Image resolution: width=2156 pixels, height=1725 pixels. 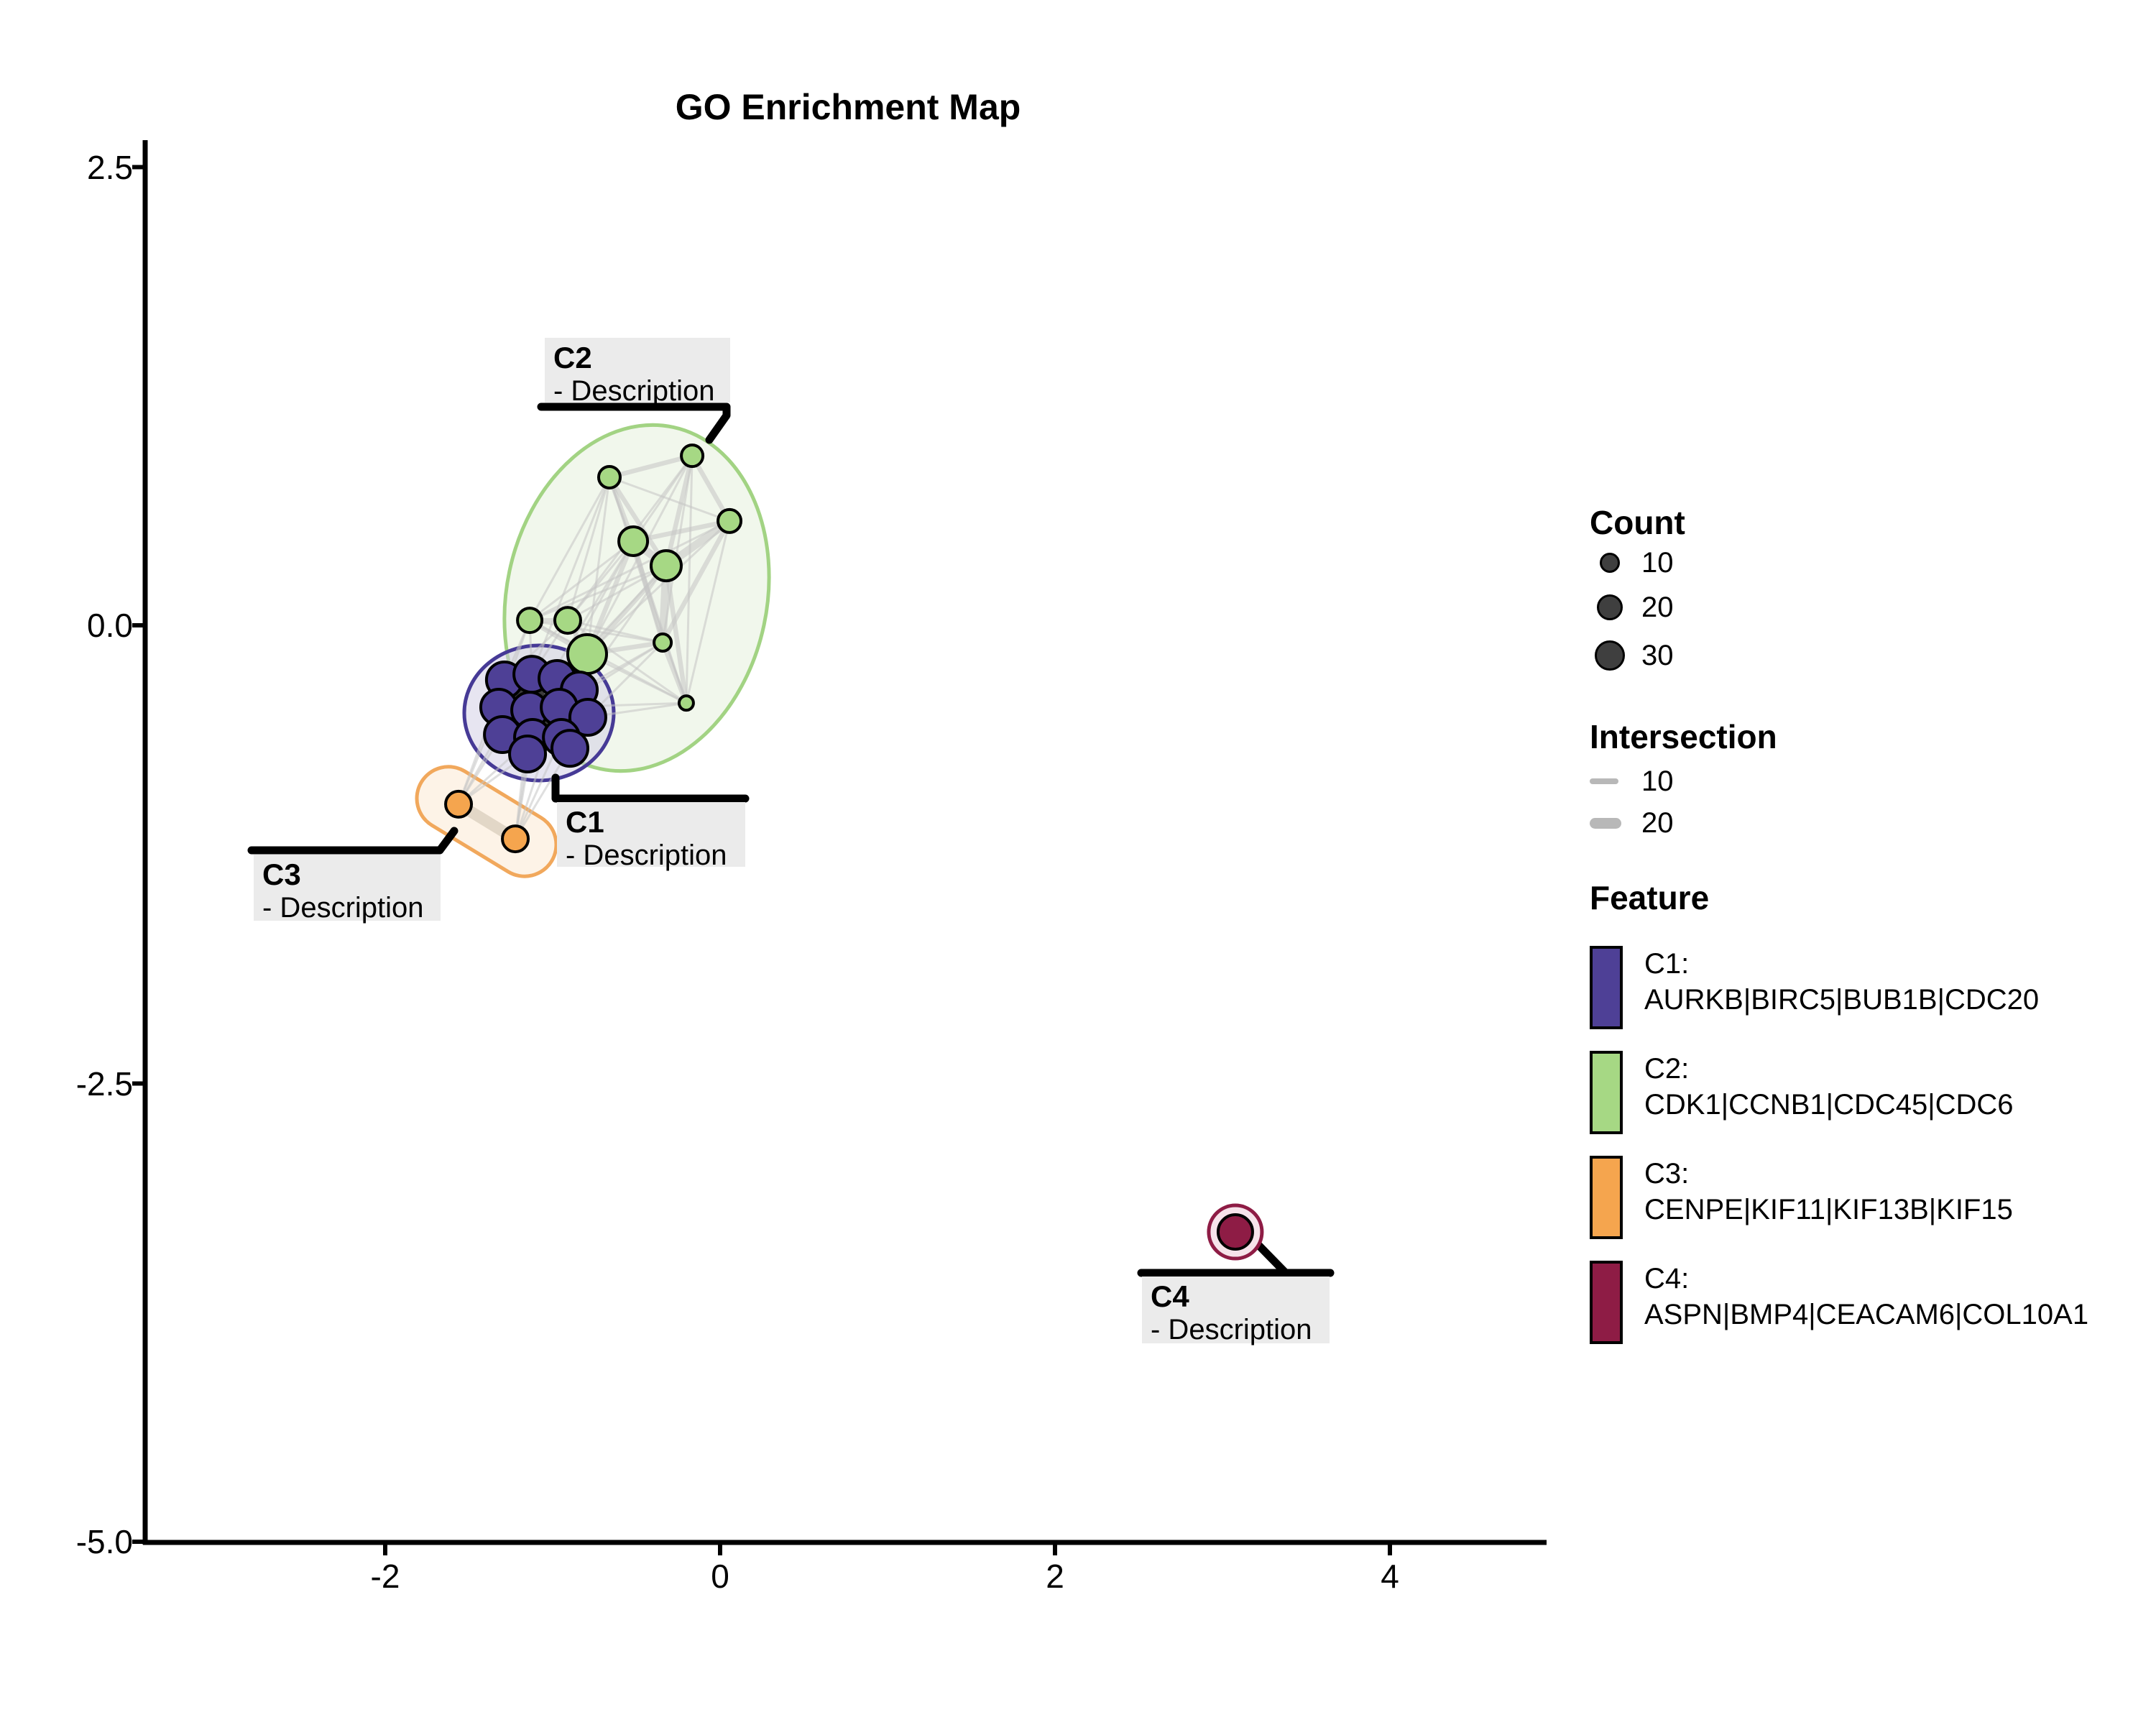 What do you see at coordinates (1667, 1174) in the screenshot?
I see `feature-cluster-name: C3:` at bounding box center [1667, 1174].